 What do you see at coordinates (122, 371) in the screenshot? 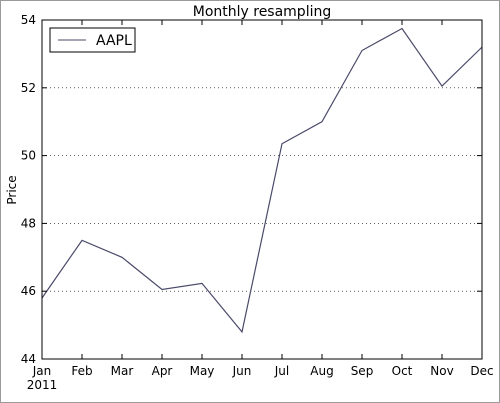
I see `x-tick-label: Mar` at bounding box center [122, 371].